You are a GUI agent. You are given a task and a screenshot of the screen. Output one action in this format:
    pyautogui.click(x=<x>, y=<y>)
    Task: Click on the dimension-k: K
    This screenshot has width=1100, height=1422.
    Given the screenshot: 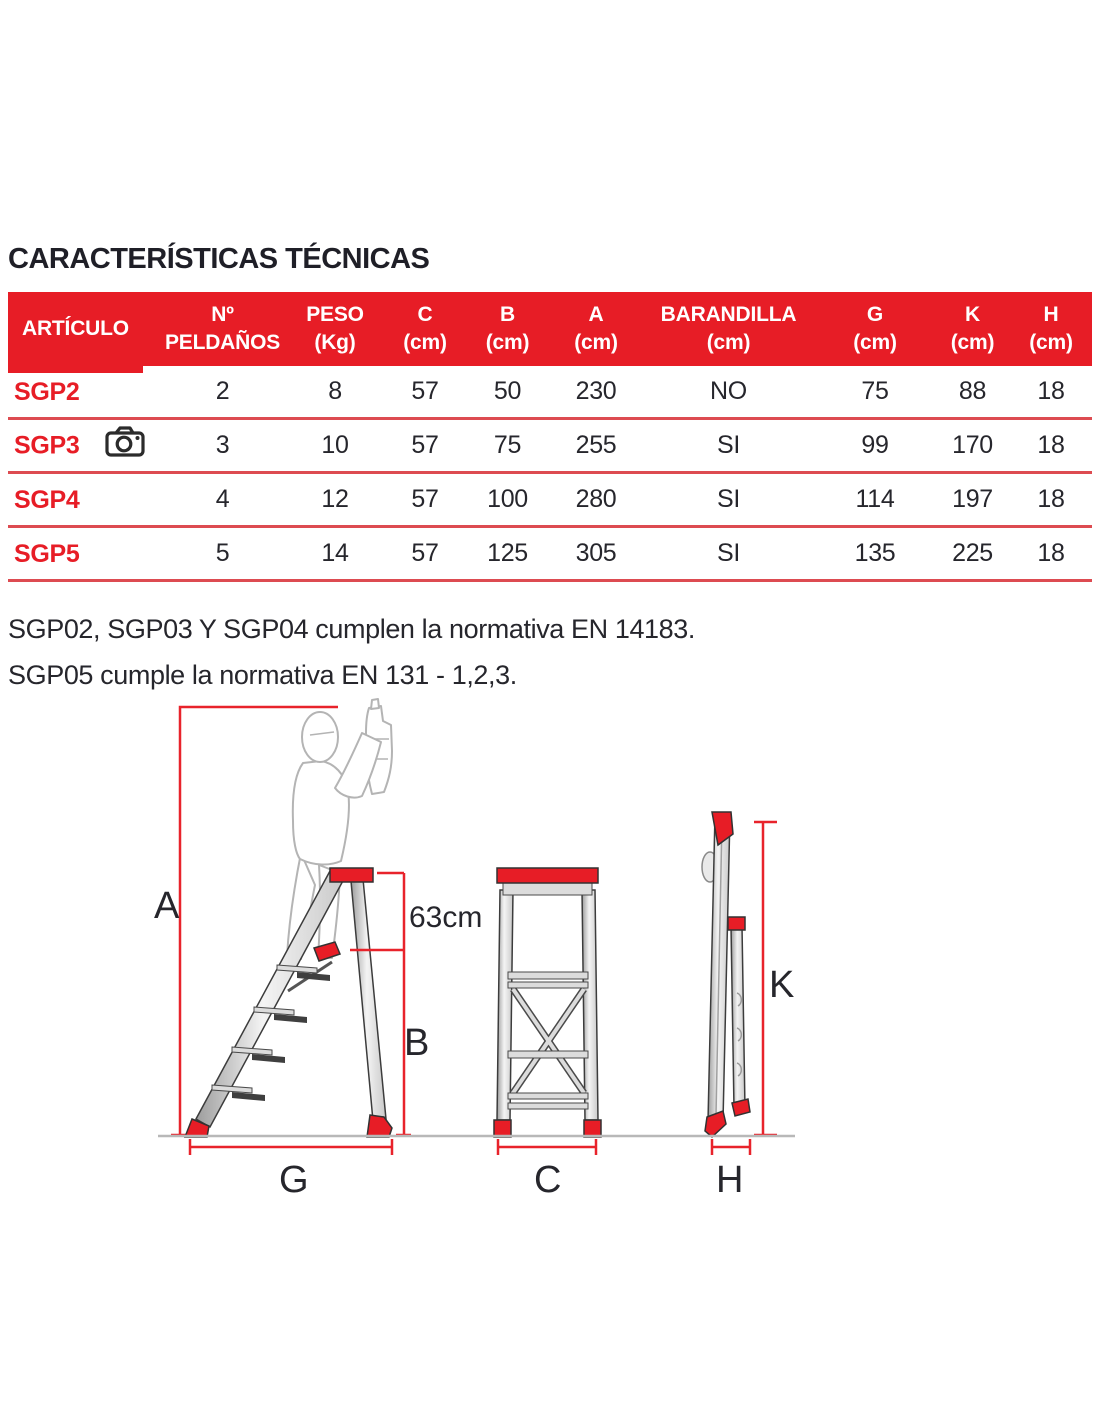 What is the action you would take?
    pyautogui.click(x=774, y=978)
    